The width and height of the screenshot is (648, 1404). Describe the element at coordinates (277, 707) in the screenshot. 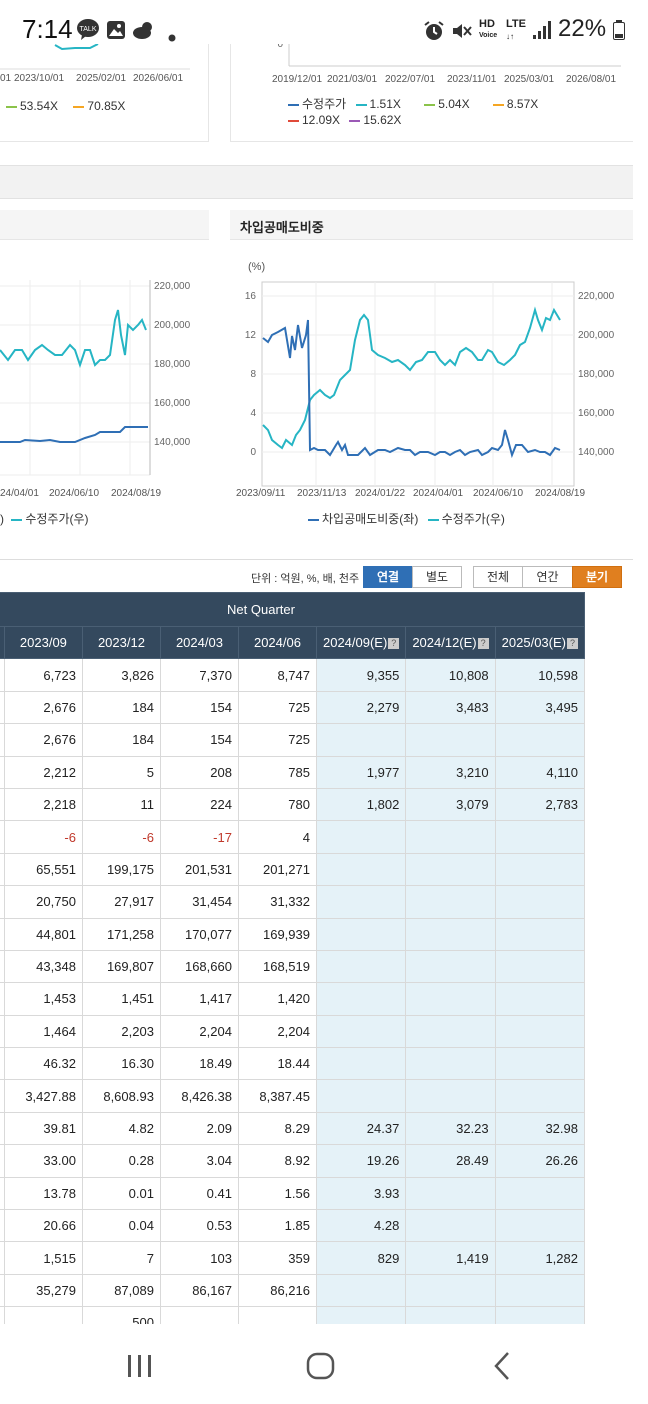

I see `table-cell: 725` at that location.